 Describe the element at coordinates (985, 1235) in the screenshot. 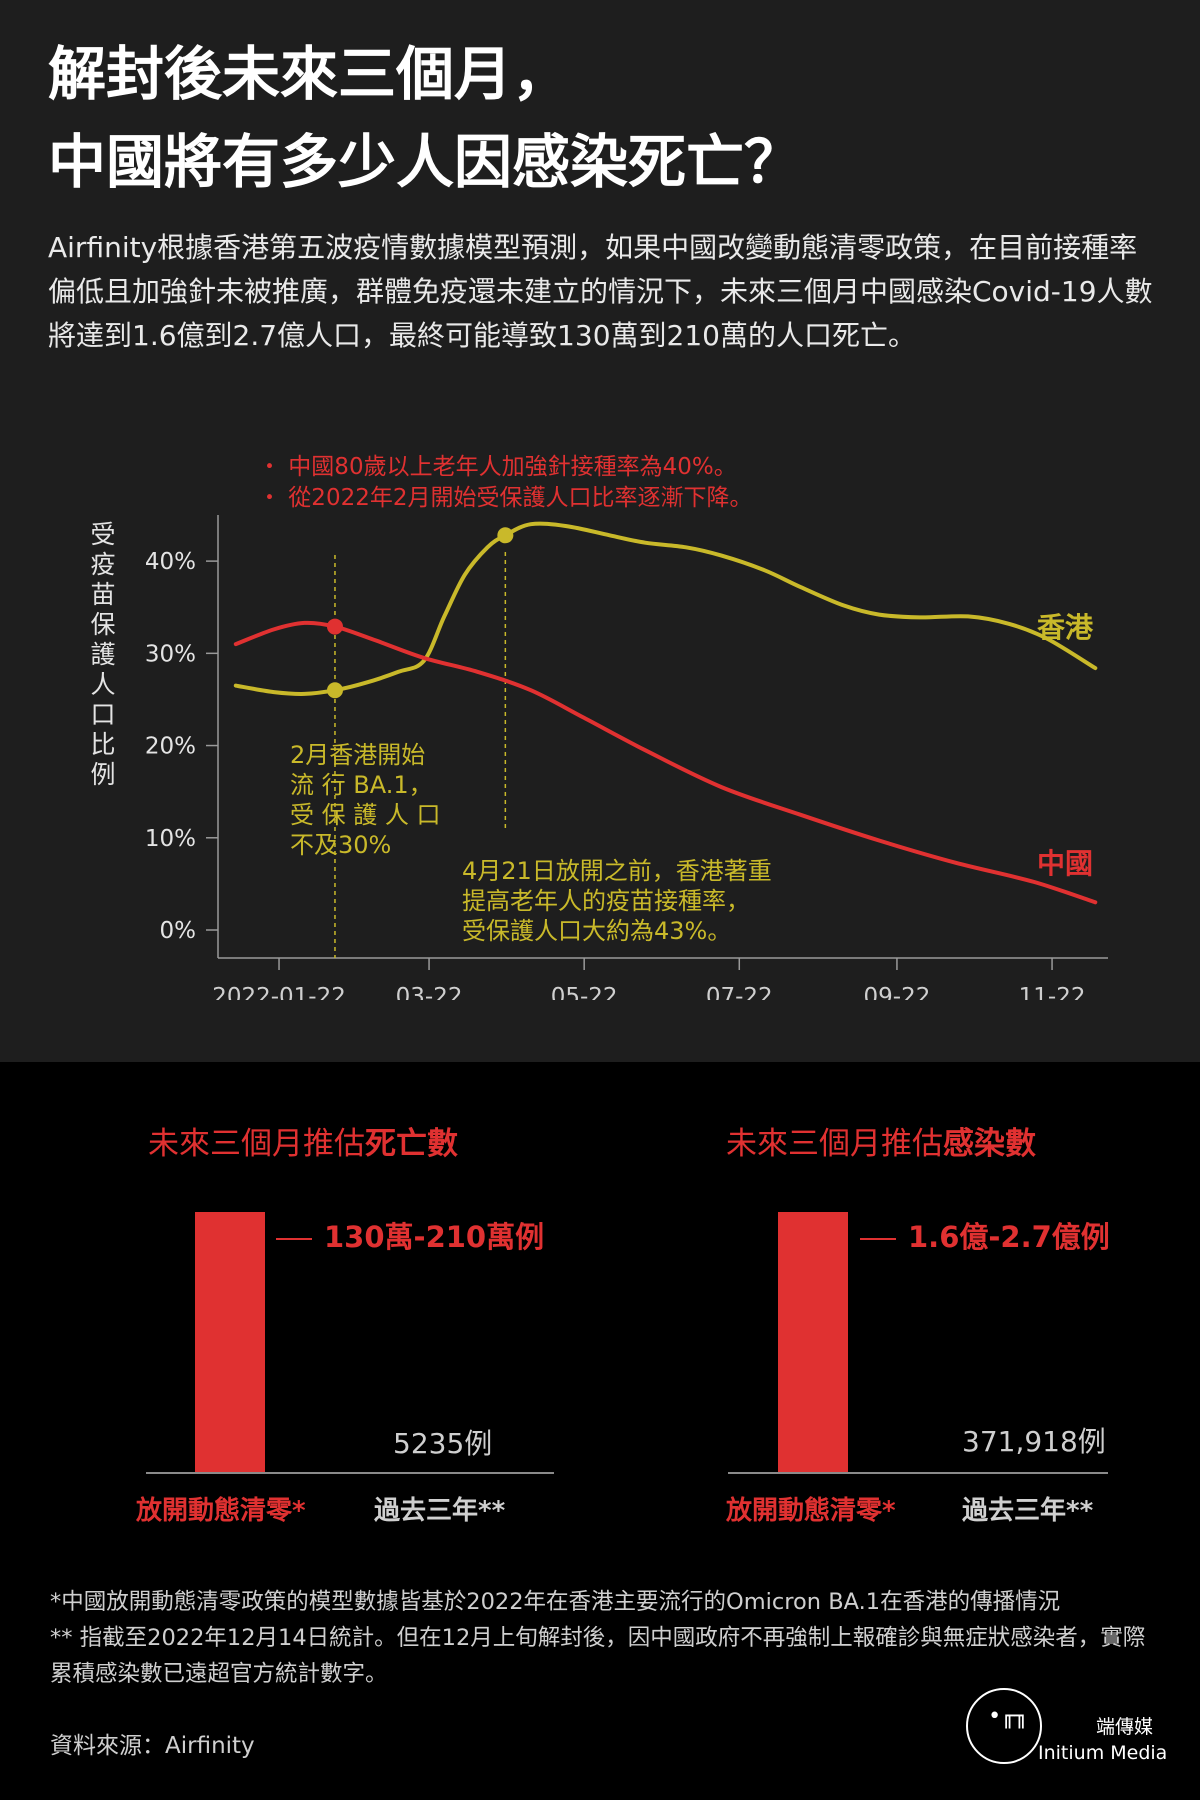

I see `infections-big-value: 1.6億-2.7億例` at that location.